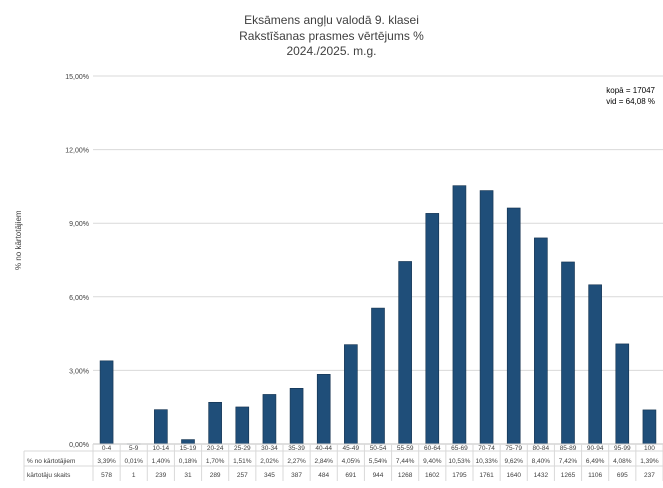 The height and width of the screenshot is (488, 663). What do you see at coordinates (649, 475) in the screenshot?
I see `table-count-cell: 237` at bounding box center [649, 475].